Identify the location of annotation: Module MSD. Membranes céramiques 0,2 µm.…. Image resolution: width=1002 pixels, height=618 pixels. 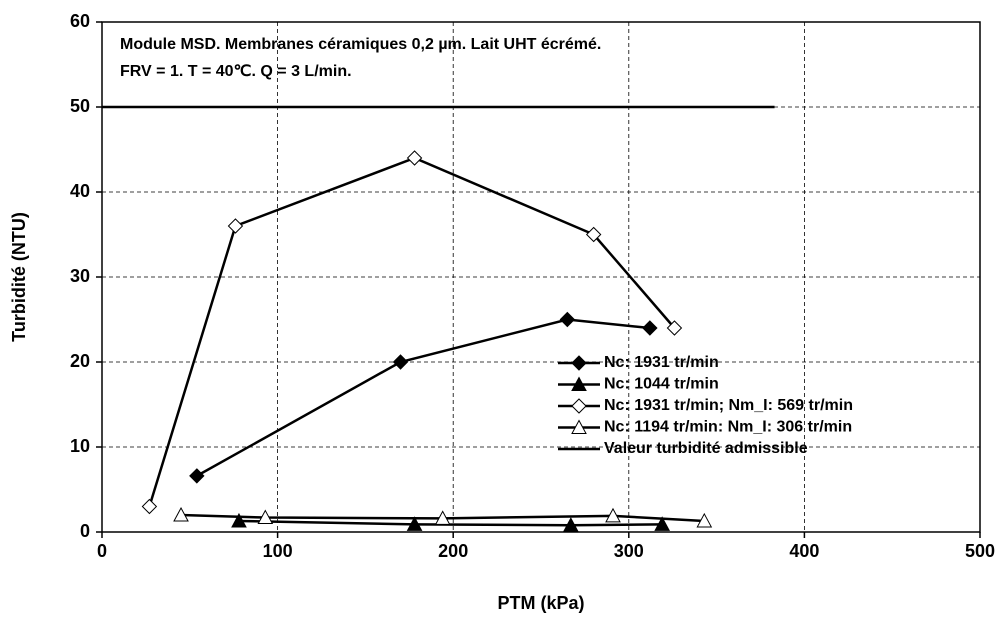
(360, 44).